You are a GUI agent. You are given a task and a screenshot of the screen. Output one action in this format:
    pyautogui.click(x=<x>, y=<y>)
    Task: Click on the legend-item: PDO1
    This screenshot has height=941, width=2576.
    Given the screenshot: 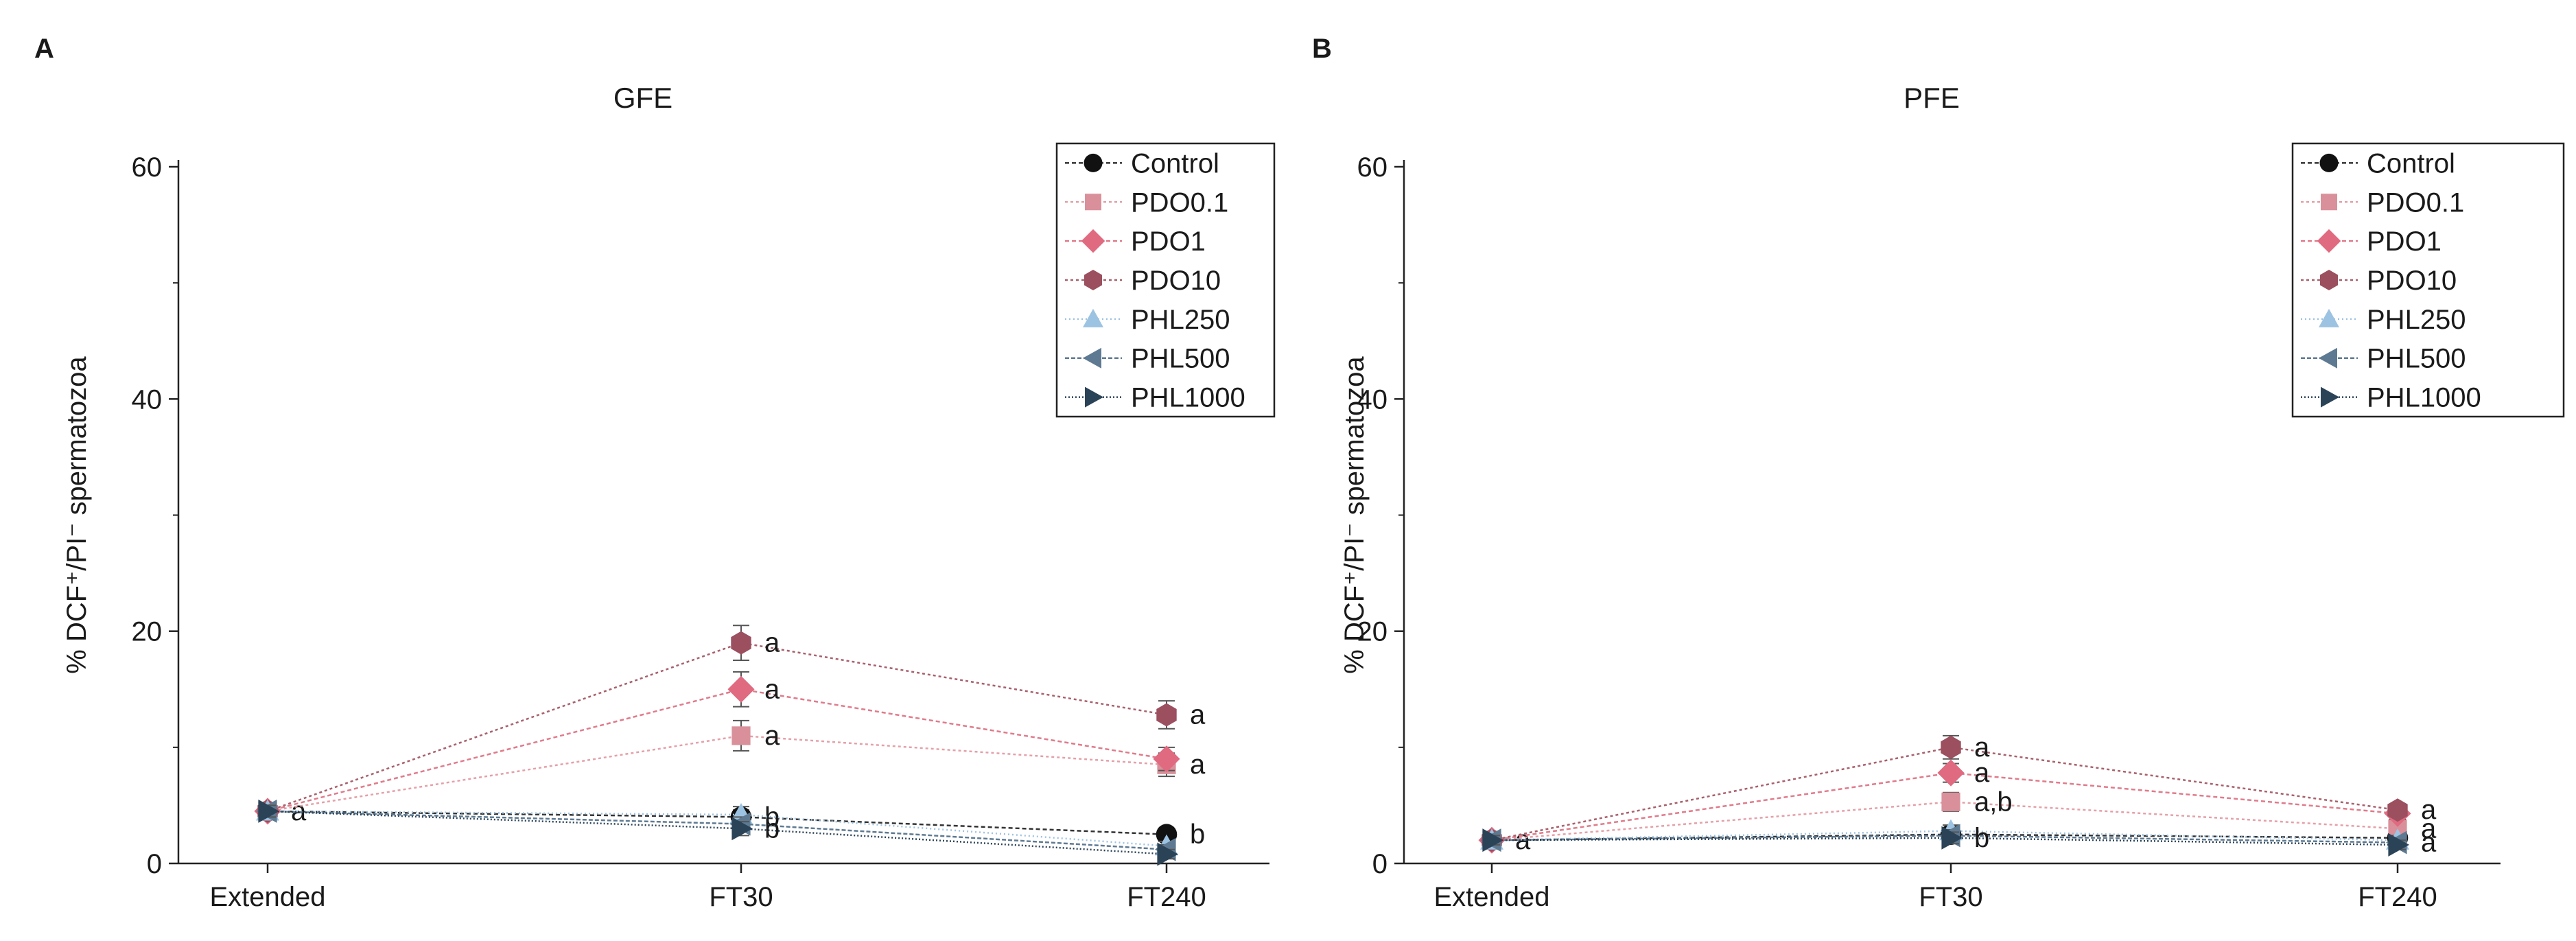 What is the action you would take?
    pyautogui.click(x=2371, y=241)
    